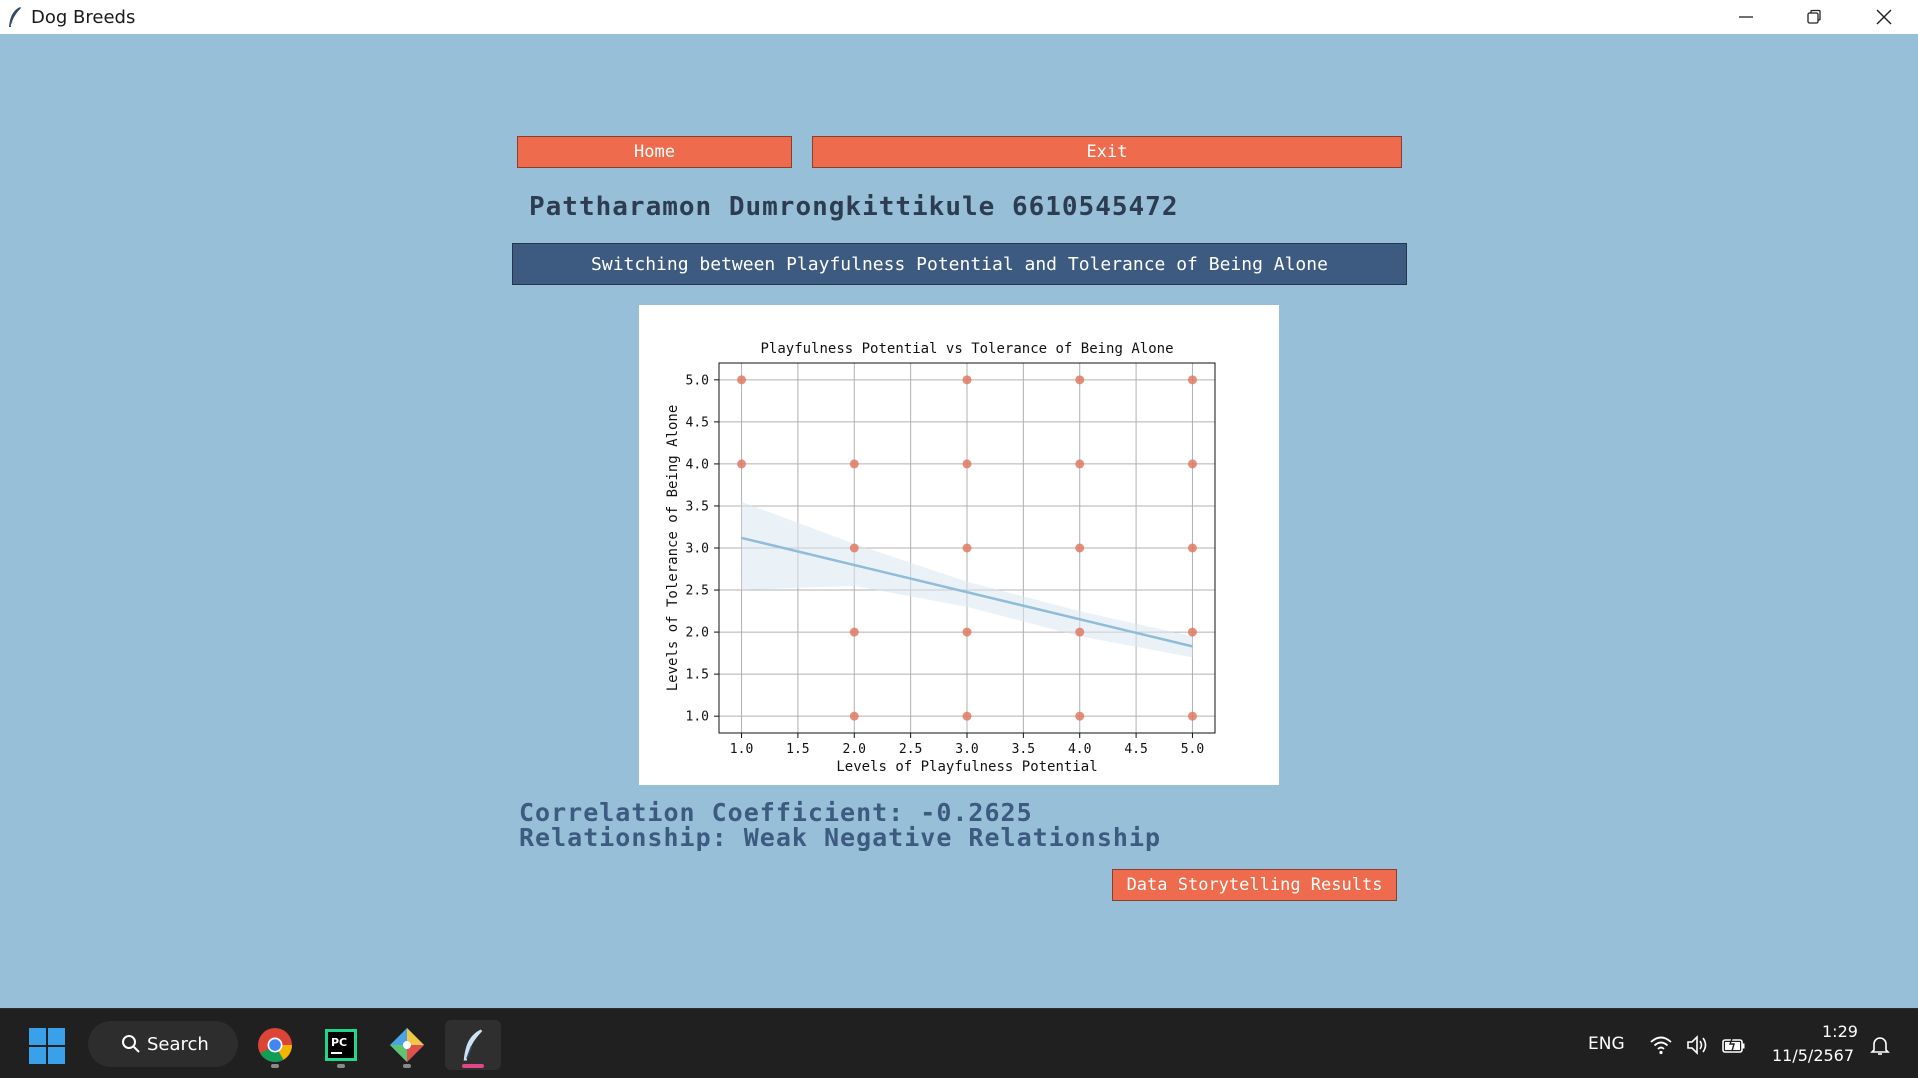  I want to click on minimize-icon, so click(1746, 17).